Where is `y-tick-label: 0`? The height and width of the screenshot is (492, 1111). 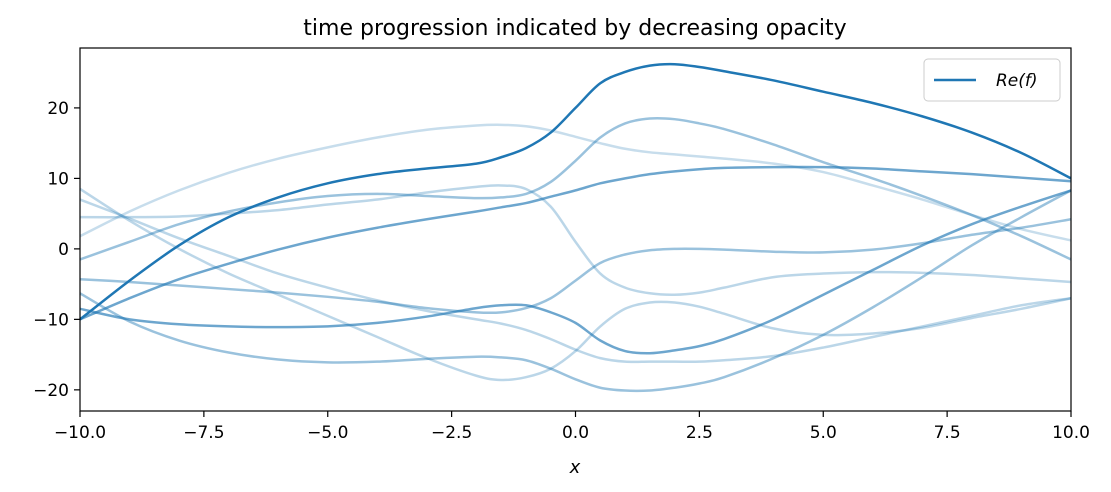
y-tick-label: 0 is located at coordinates (63, 250).